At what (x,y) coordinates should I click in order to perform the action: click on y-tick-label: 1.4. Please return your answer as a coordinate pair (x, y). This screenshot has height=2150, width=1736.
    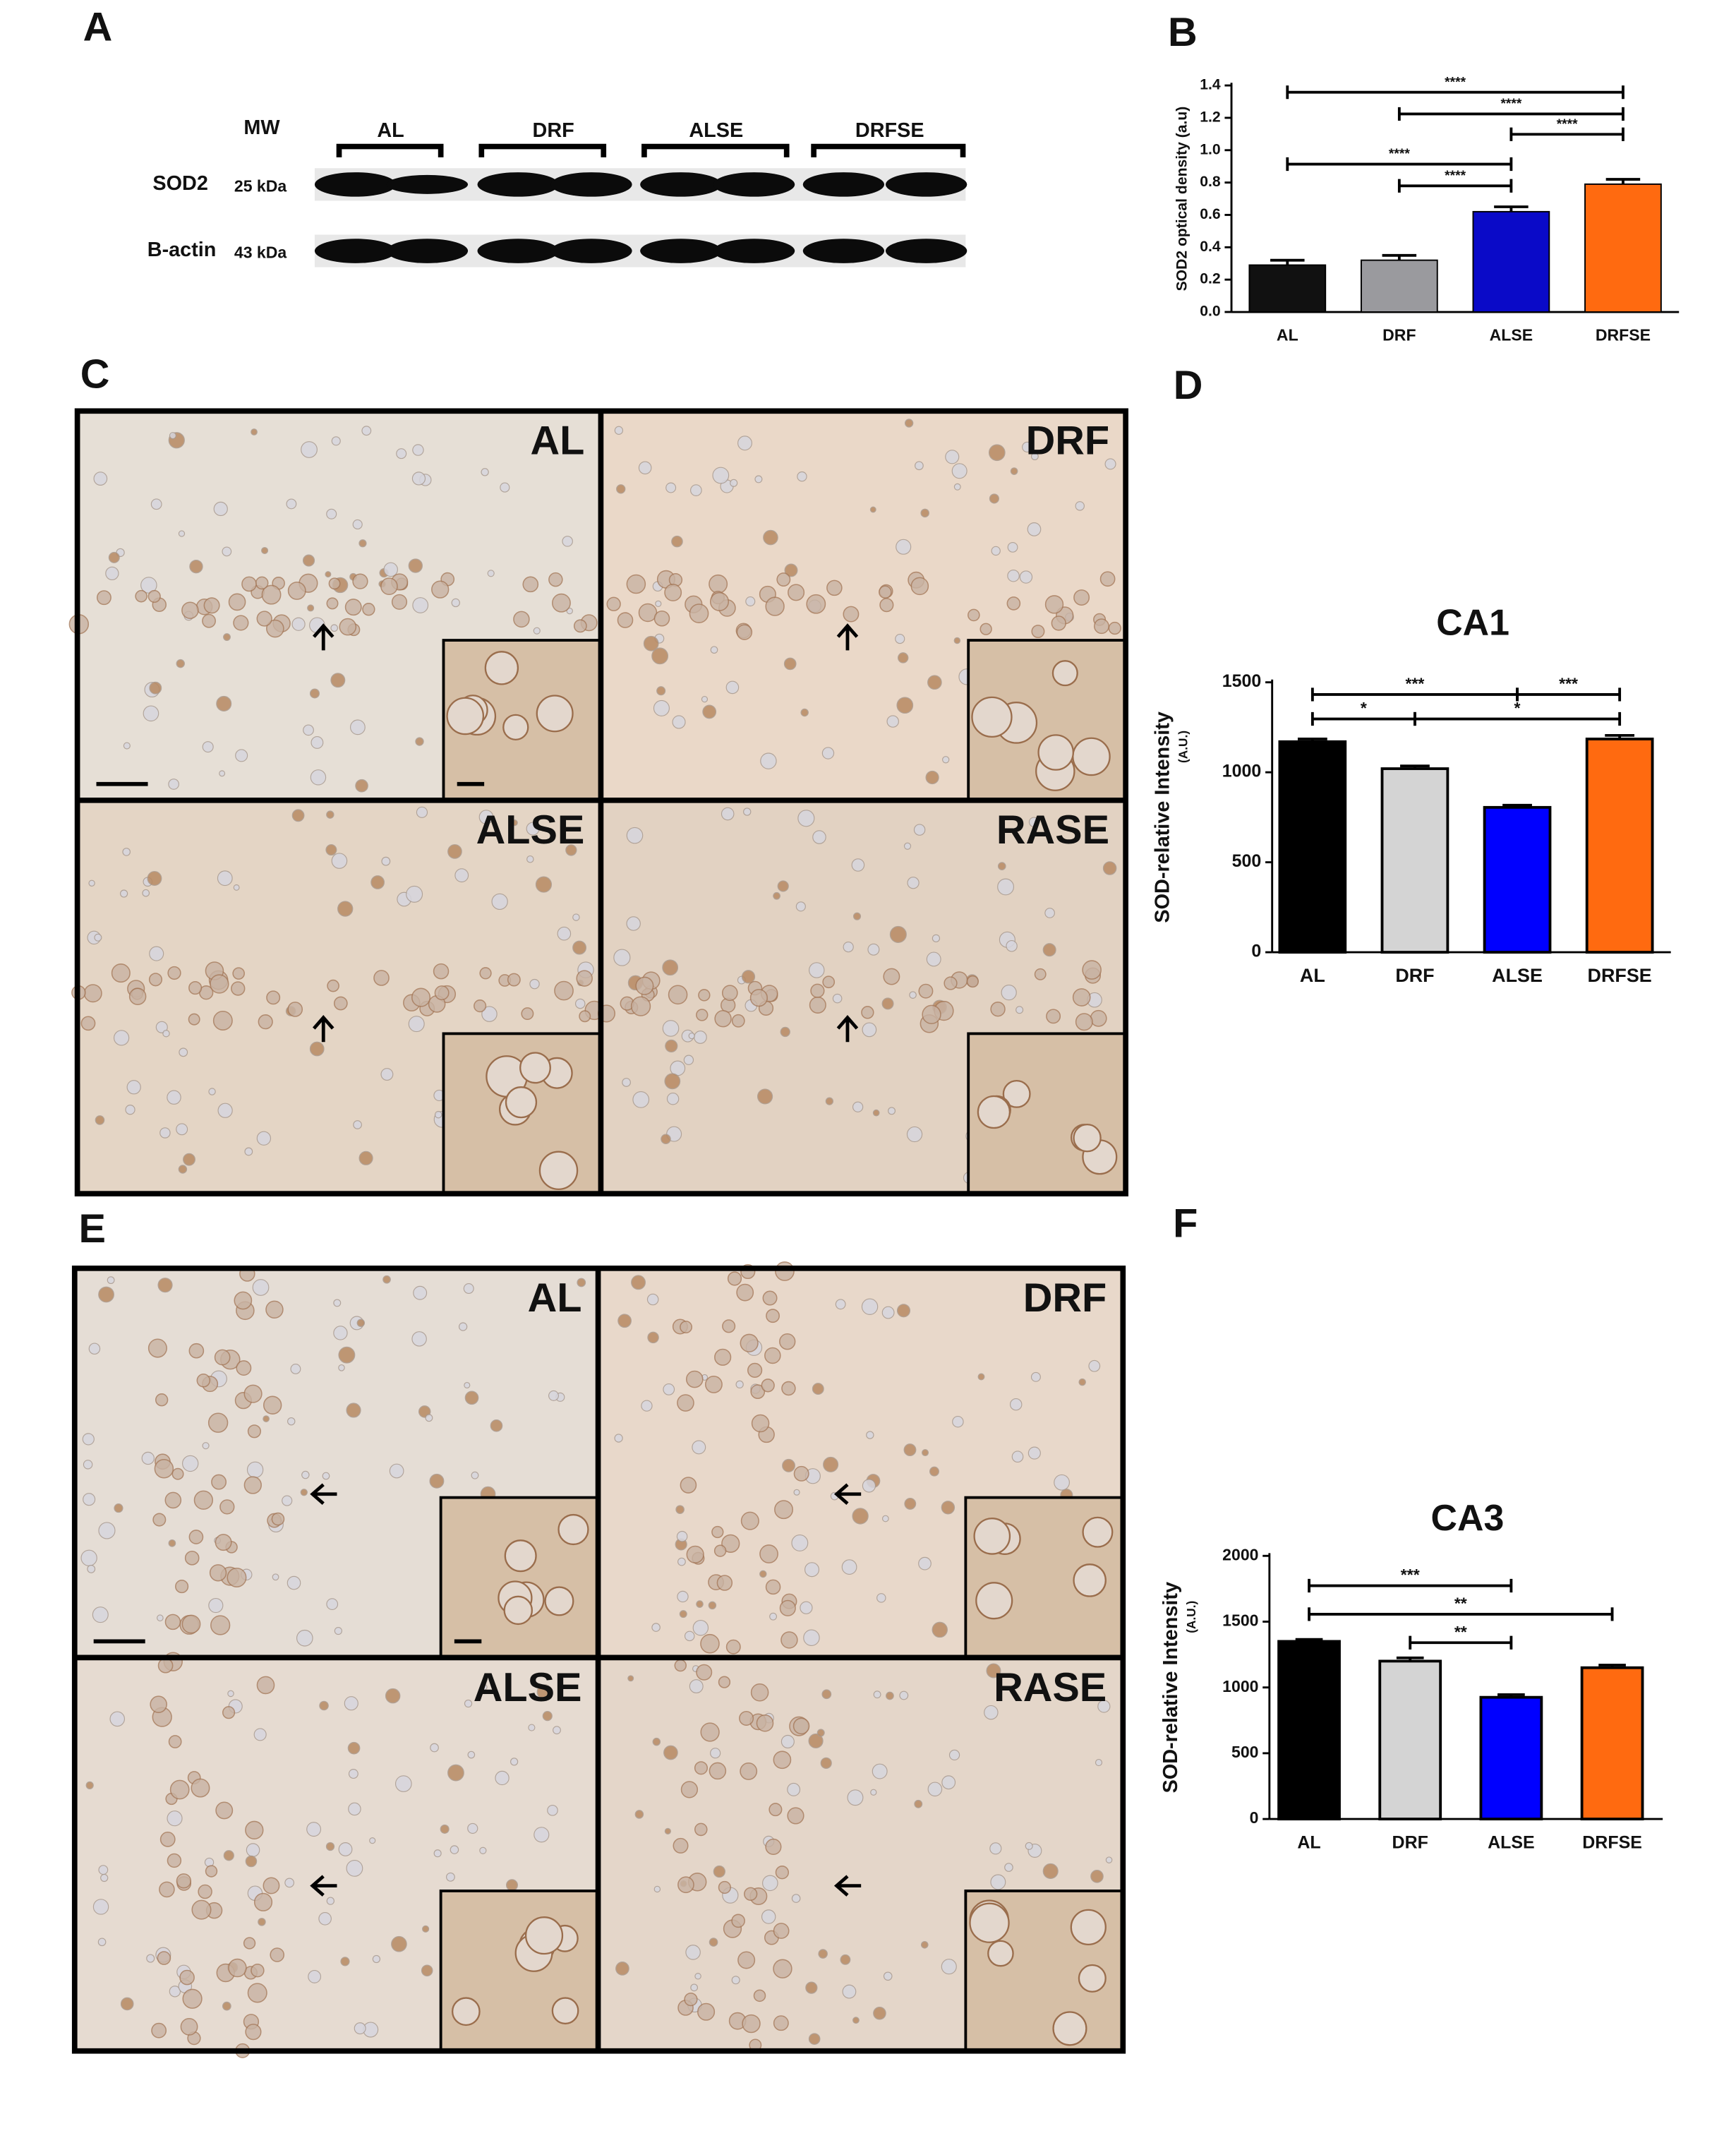
    Looking at the image, I should click on (1210, 85).